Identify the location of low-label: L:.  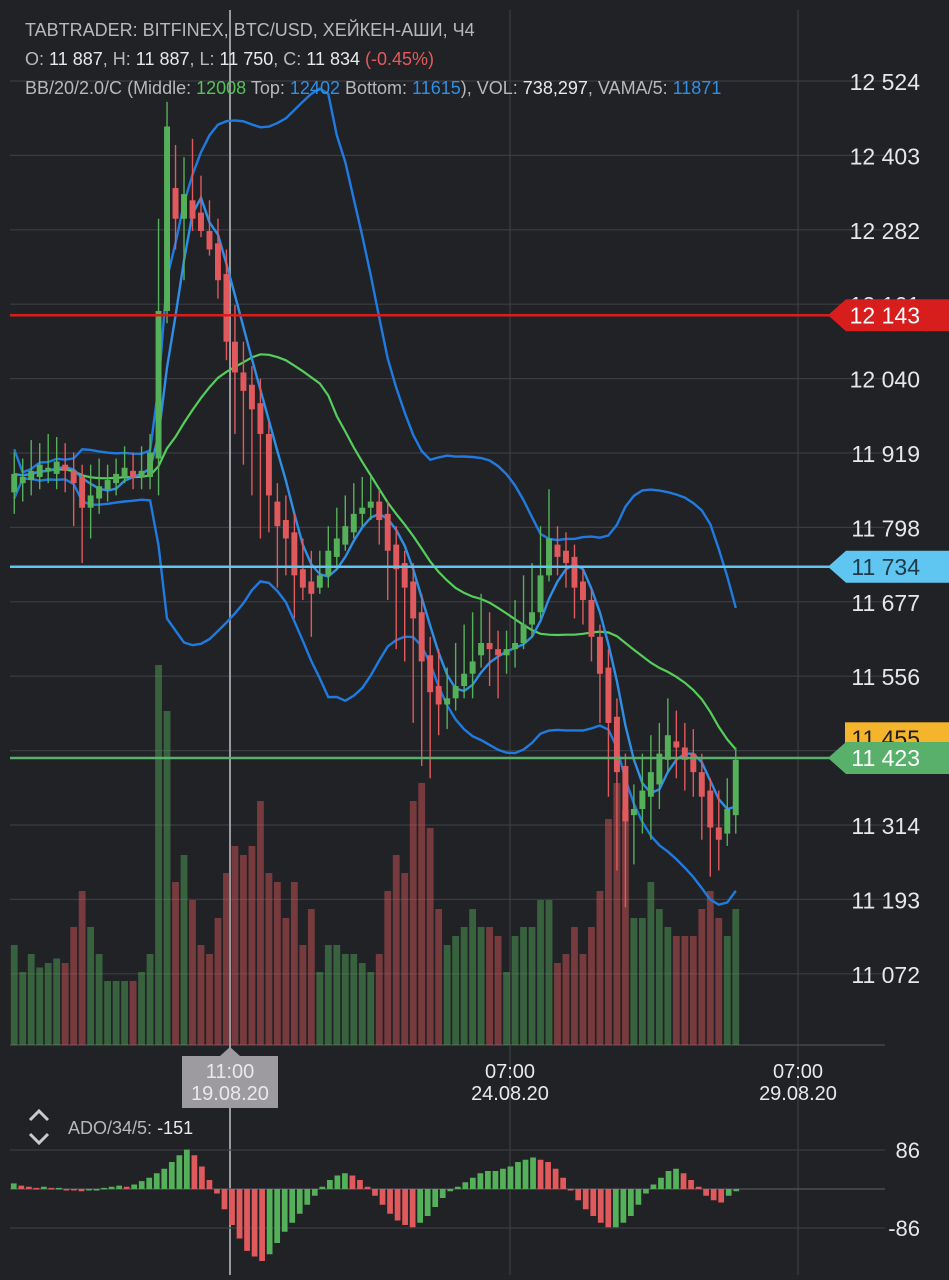
(207, 59).